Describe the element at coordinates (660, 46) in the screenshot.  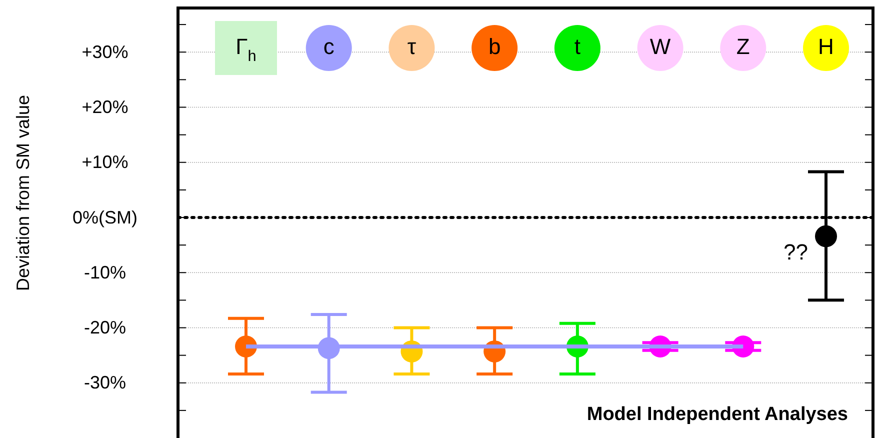
I see `x-tick-label: W` at that location.